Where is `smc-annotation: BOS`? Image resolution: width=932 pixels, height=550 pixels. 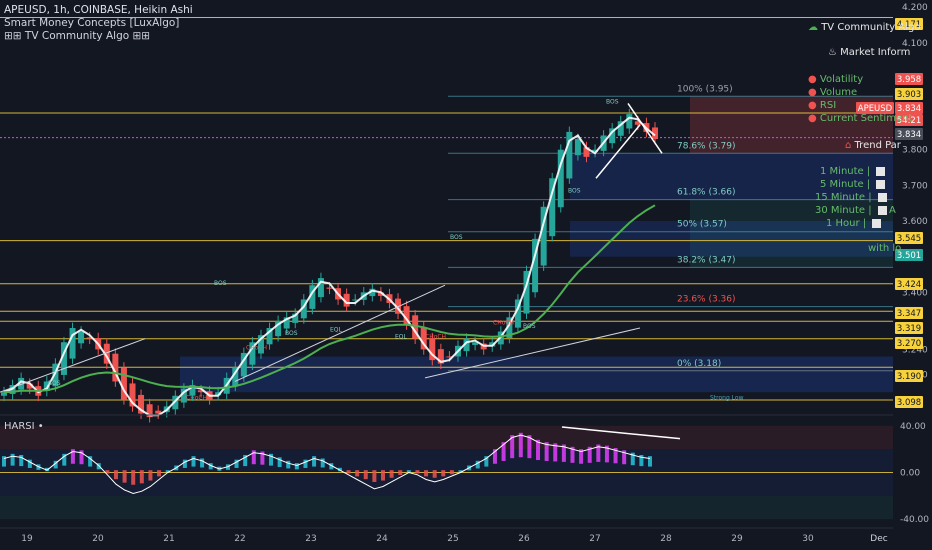
smc-annotation: BOS is located at coordinates (612, 101).